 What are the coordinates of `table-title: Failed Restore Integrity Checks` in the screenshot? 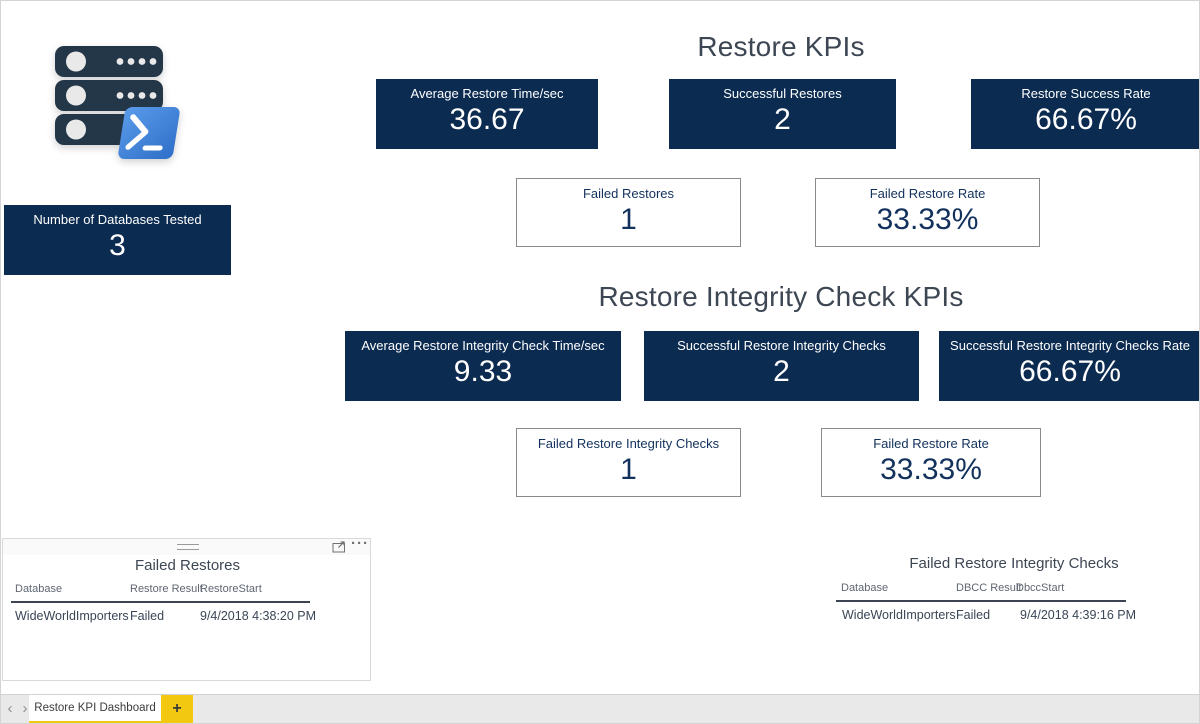 It's located at (1014, 563).